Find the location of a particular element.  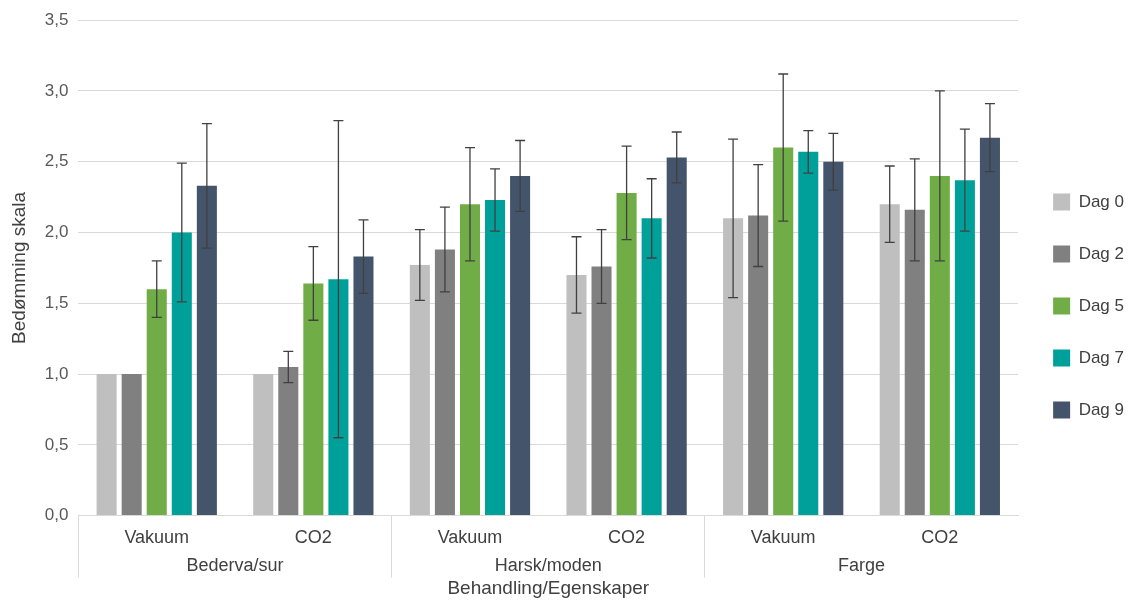

legend-label: Dag 7 is located at coordinates (1101, 357).